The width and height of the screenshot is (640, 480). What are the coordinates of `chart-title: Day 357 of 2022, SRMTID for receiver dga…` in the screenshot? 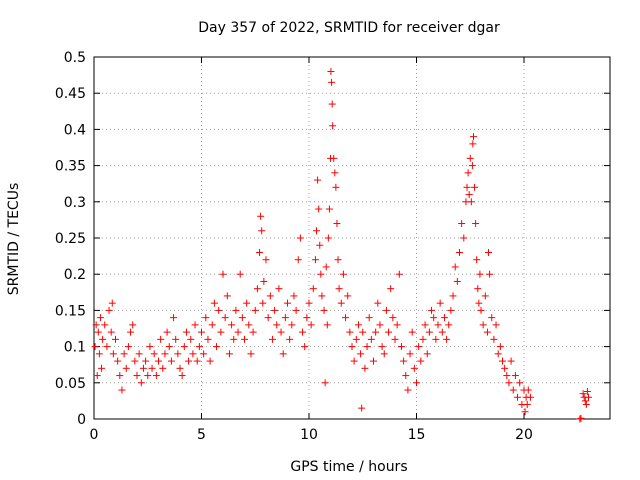 It's located at (349, 28).